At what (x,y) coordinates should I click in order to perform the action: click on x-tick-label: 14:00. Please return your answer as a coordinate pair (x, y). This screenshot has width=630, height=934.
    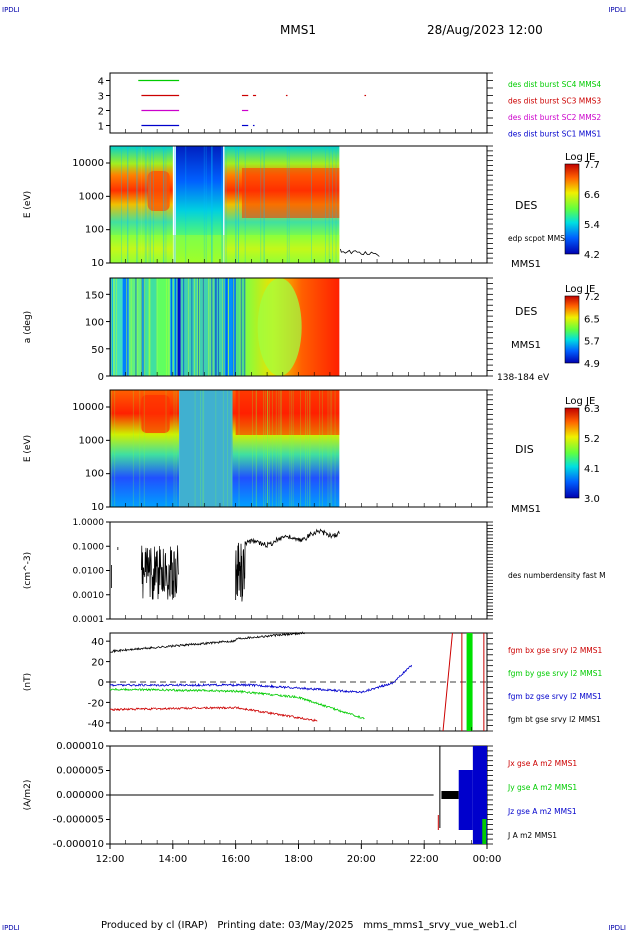
    Looking at the image, I should click on (172, 859).